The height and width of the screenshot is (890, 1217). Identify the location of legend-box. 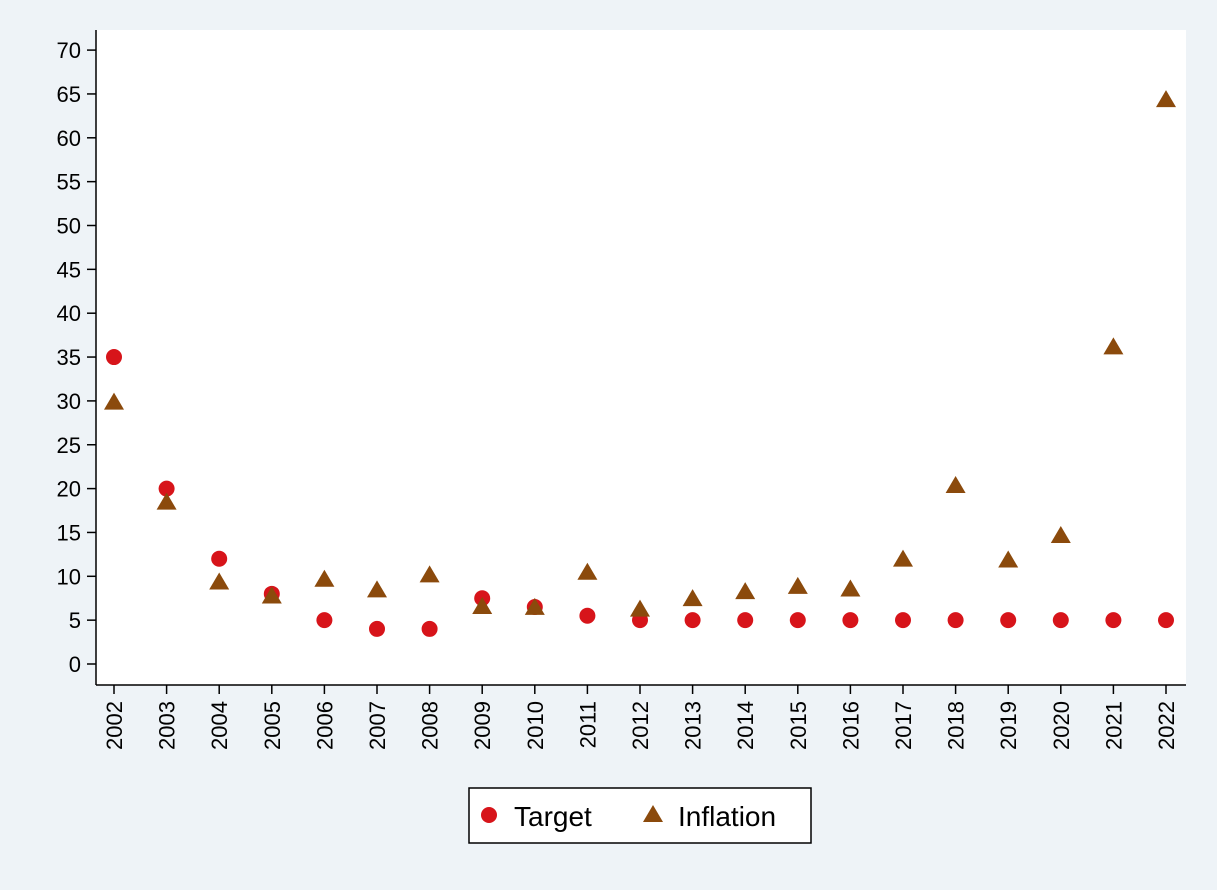
(640, 815).